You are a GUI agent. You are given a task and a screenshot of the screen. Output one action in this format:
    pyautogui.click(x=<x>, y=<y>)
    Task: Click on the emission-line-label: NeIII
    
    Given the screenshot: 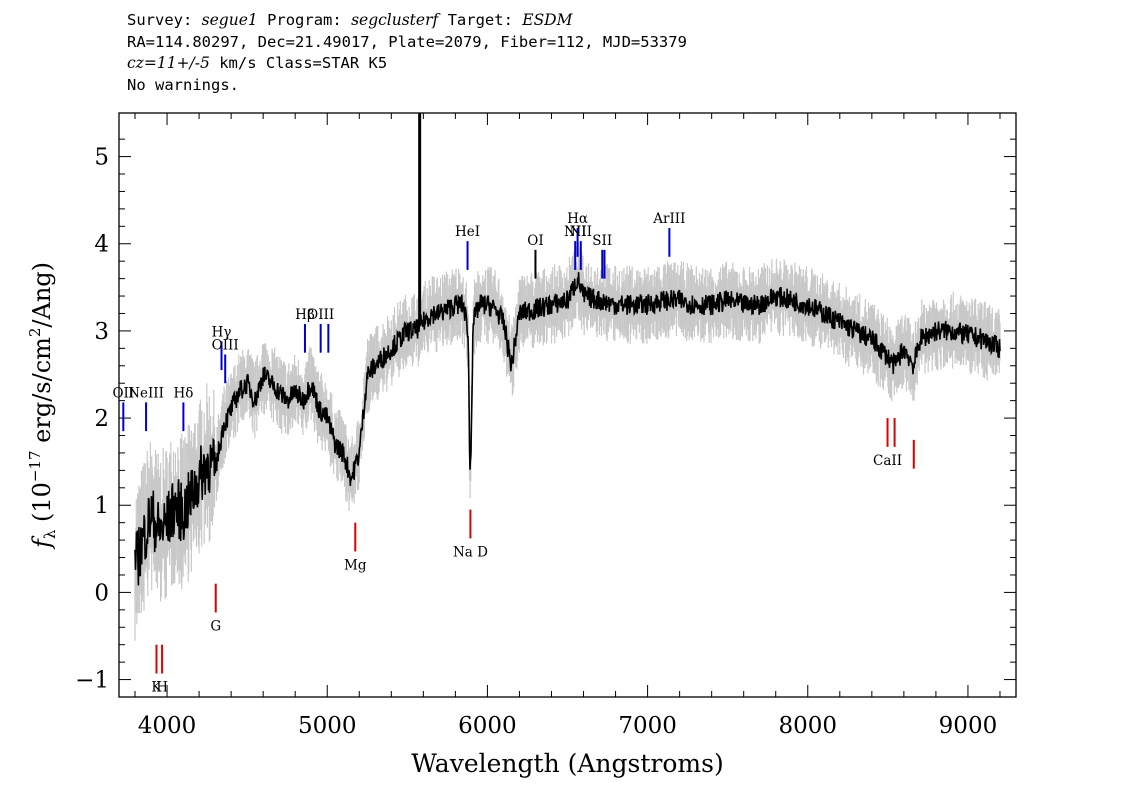 What is the action you would take?
    pyautogui.click(x=146, y=393)
    